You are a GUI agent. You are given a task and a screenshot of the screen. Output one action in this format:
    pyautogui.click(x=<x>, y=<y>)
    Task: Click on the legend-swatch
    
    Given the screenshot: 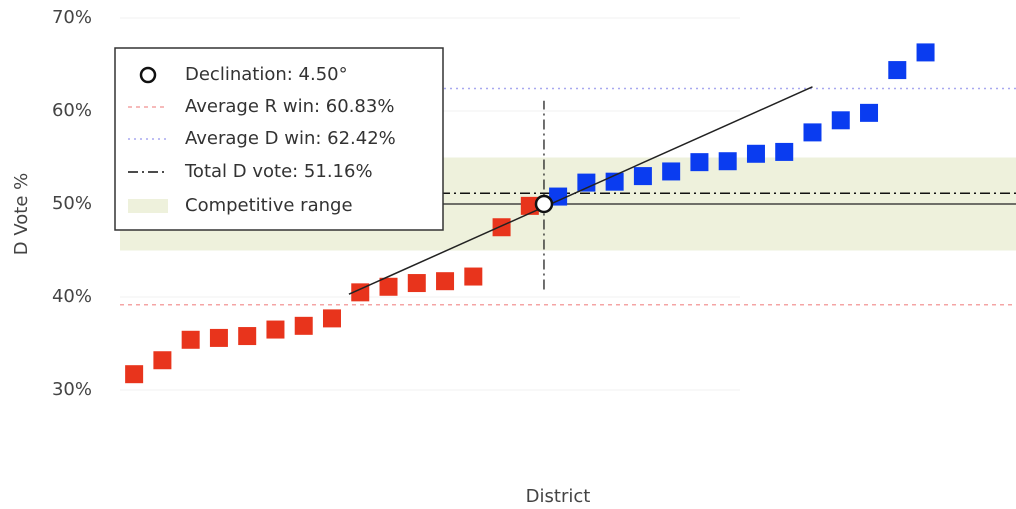 What is the action you would take?
    pyautogui.click(x=148, y=206)
    